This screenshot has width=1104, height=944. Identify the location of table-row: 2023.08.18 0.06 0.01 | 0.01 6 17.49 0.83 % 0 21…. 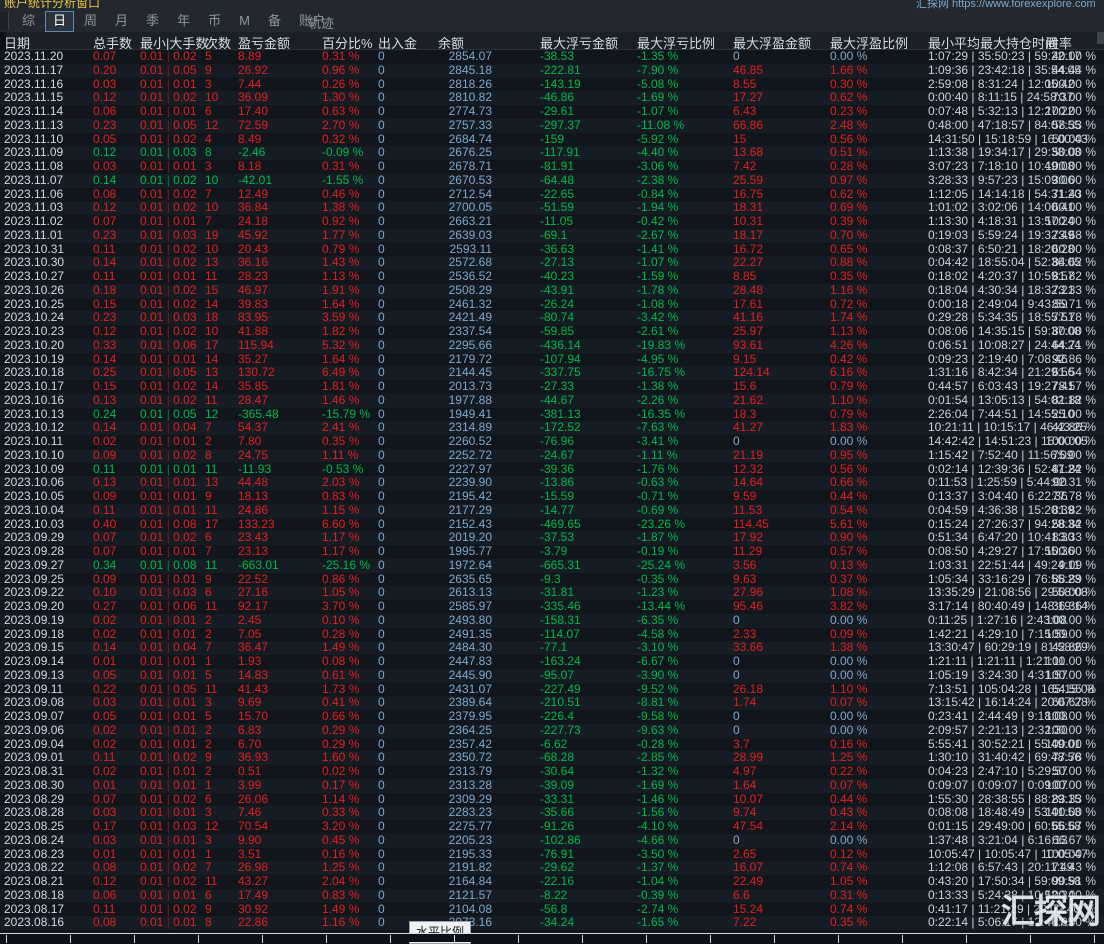
(552, 895).